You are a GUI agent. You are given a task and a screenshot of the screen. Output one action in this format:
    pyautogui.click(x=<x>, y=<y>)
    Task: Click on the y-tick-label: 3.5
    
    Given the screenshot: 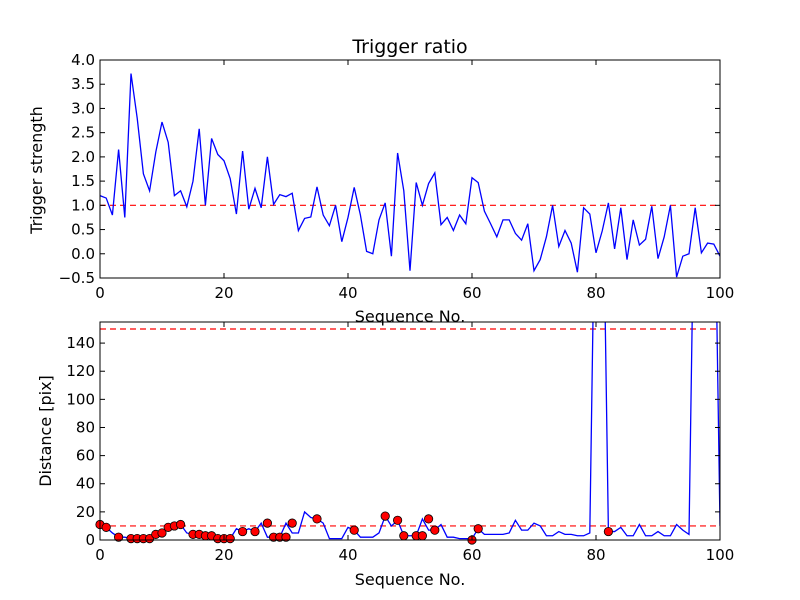 What is the action you would take?
    pyautogui.click(x=83, y=84)
    